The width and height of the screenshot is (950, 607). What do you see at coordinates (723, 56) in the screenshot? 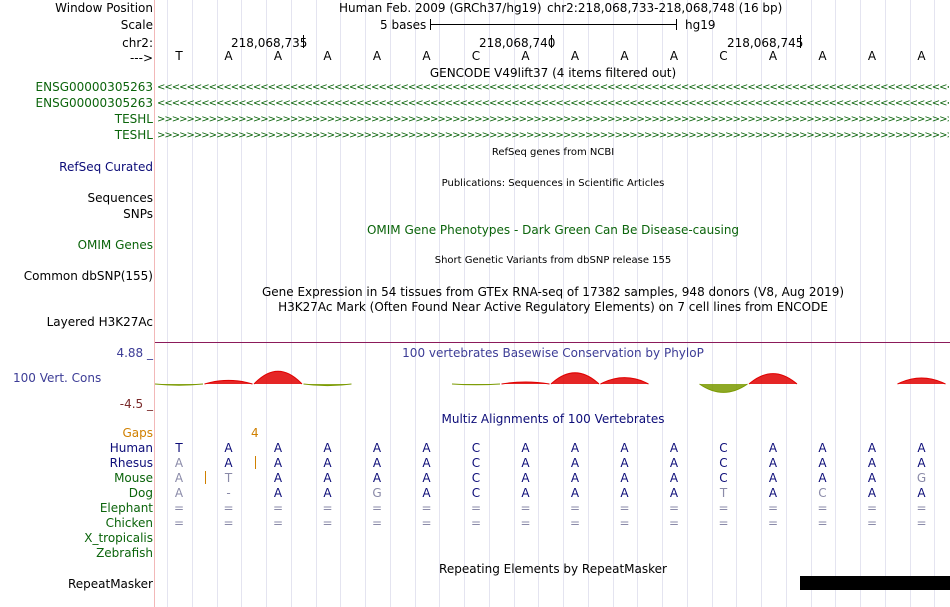
I see `reference-base: C` at bounding box center [723, 56].